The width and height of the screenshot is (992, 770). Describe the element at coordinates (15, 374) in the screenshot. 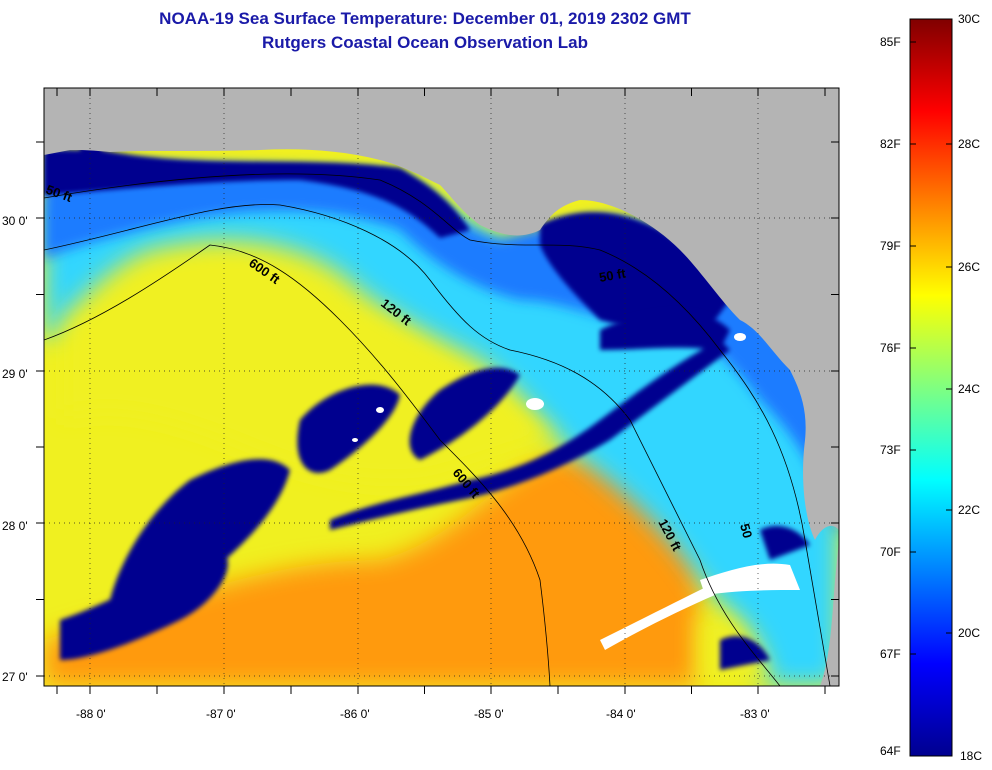

I see `lat-label: 29 0'` at that location.